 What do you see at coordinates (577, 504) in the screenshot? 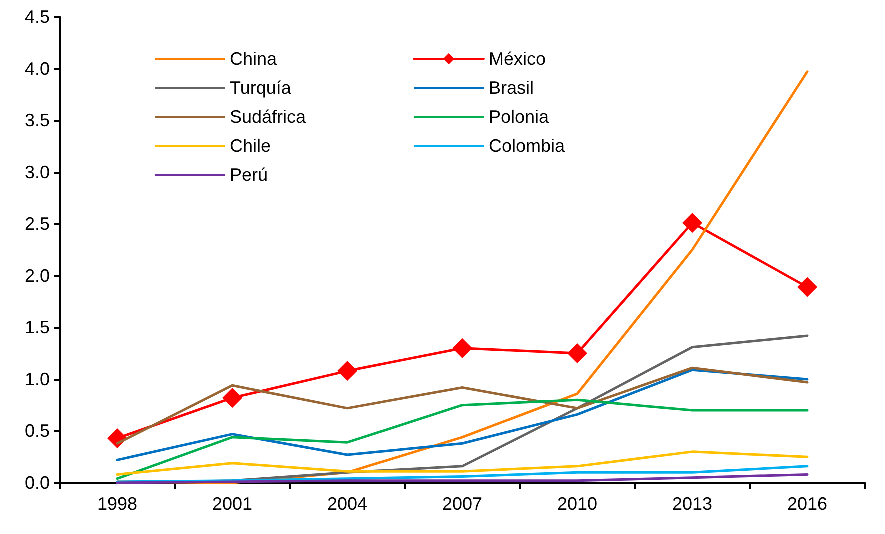
I see `x-tick-label: 2010` at bounding box center [577, 504].